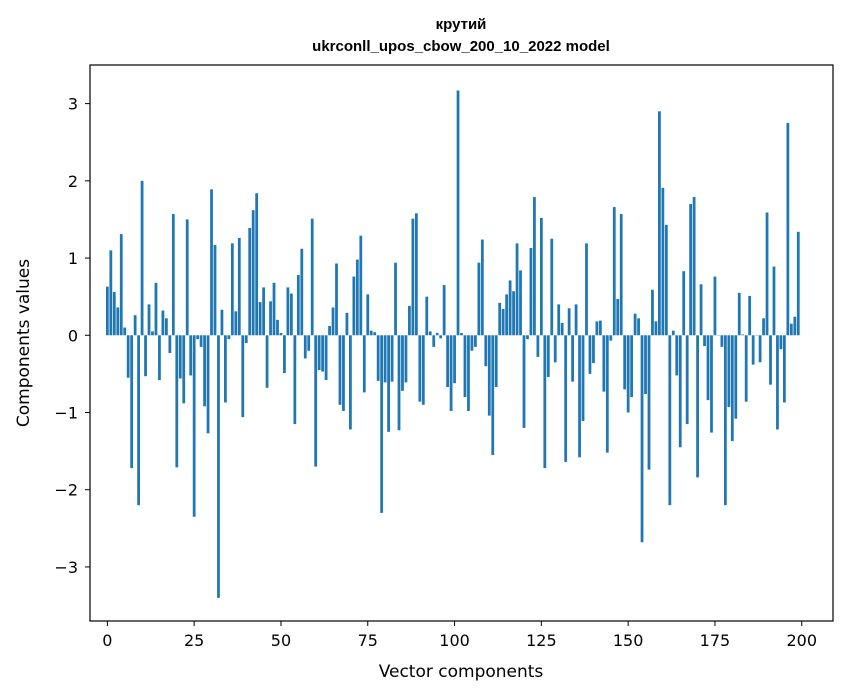 The width and height of the screenshot is (847, 696). I want to click on x-axis-ticks: 0 25 50 75 100 125 150 175 200, so click(459, 635).